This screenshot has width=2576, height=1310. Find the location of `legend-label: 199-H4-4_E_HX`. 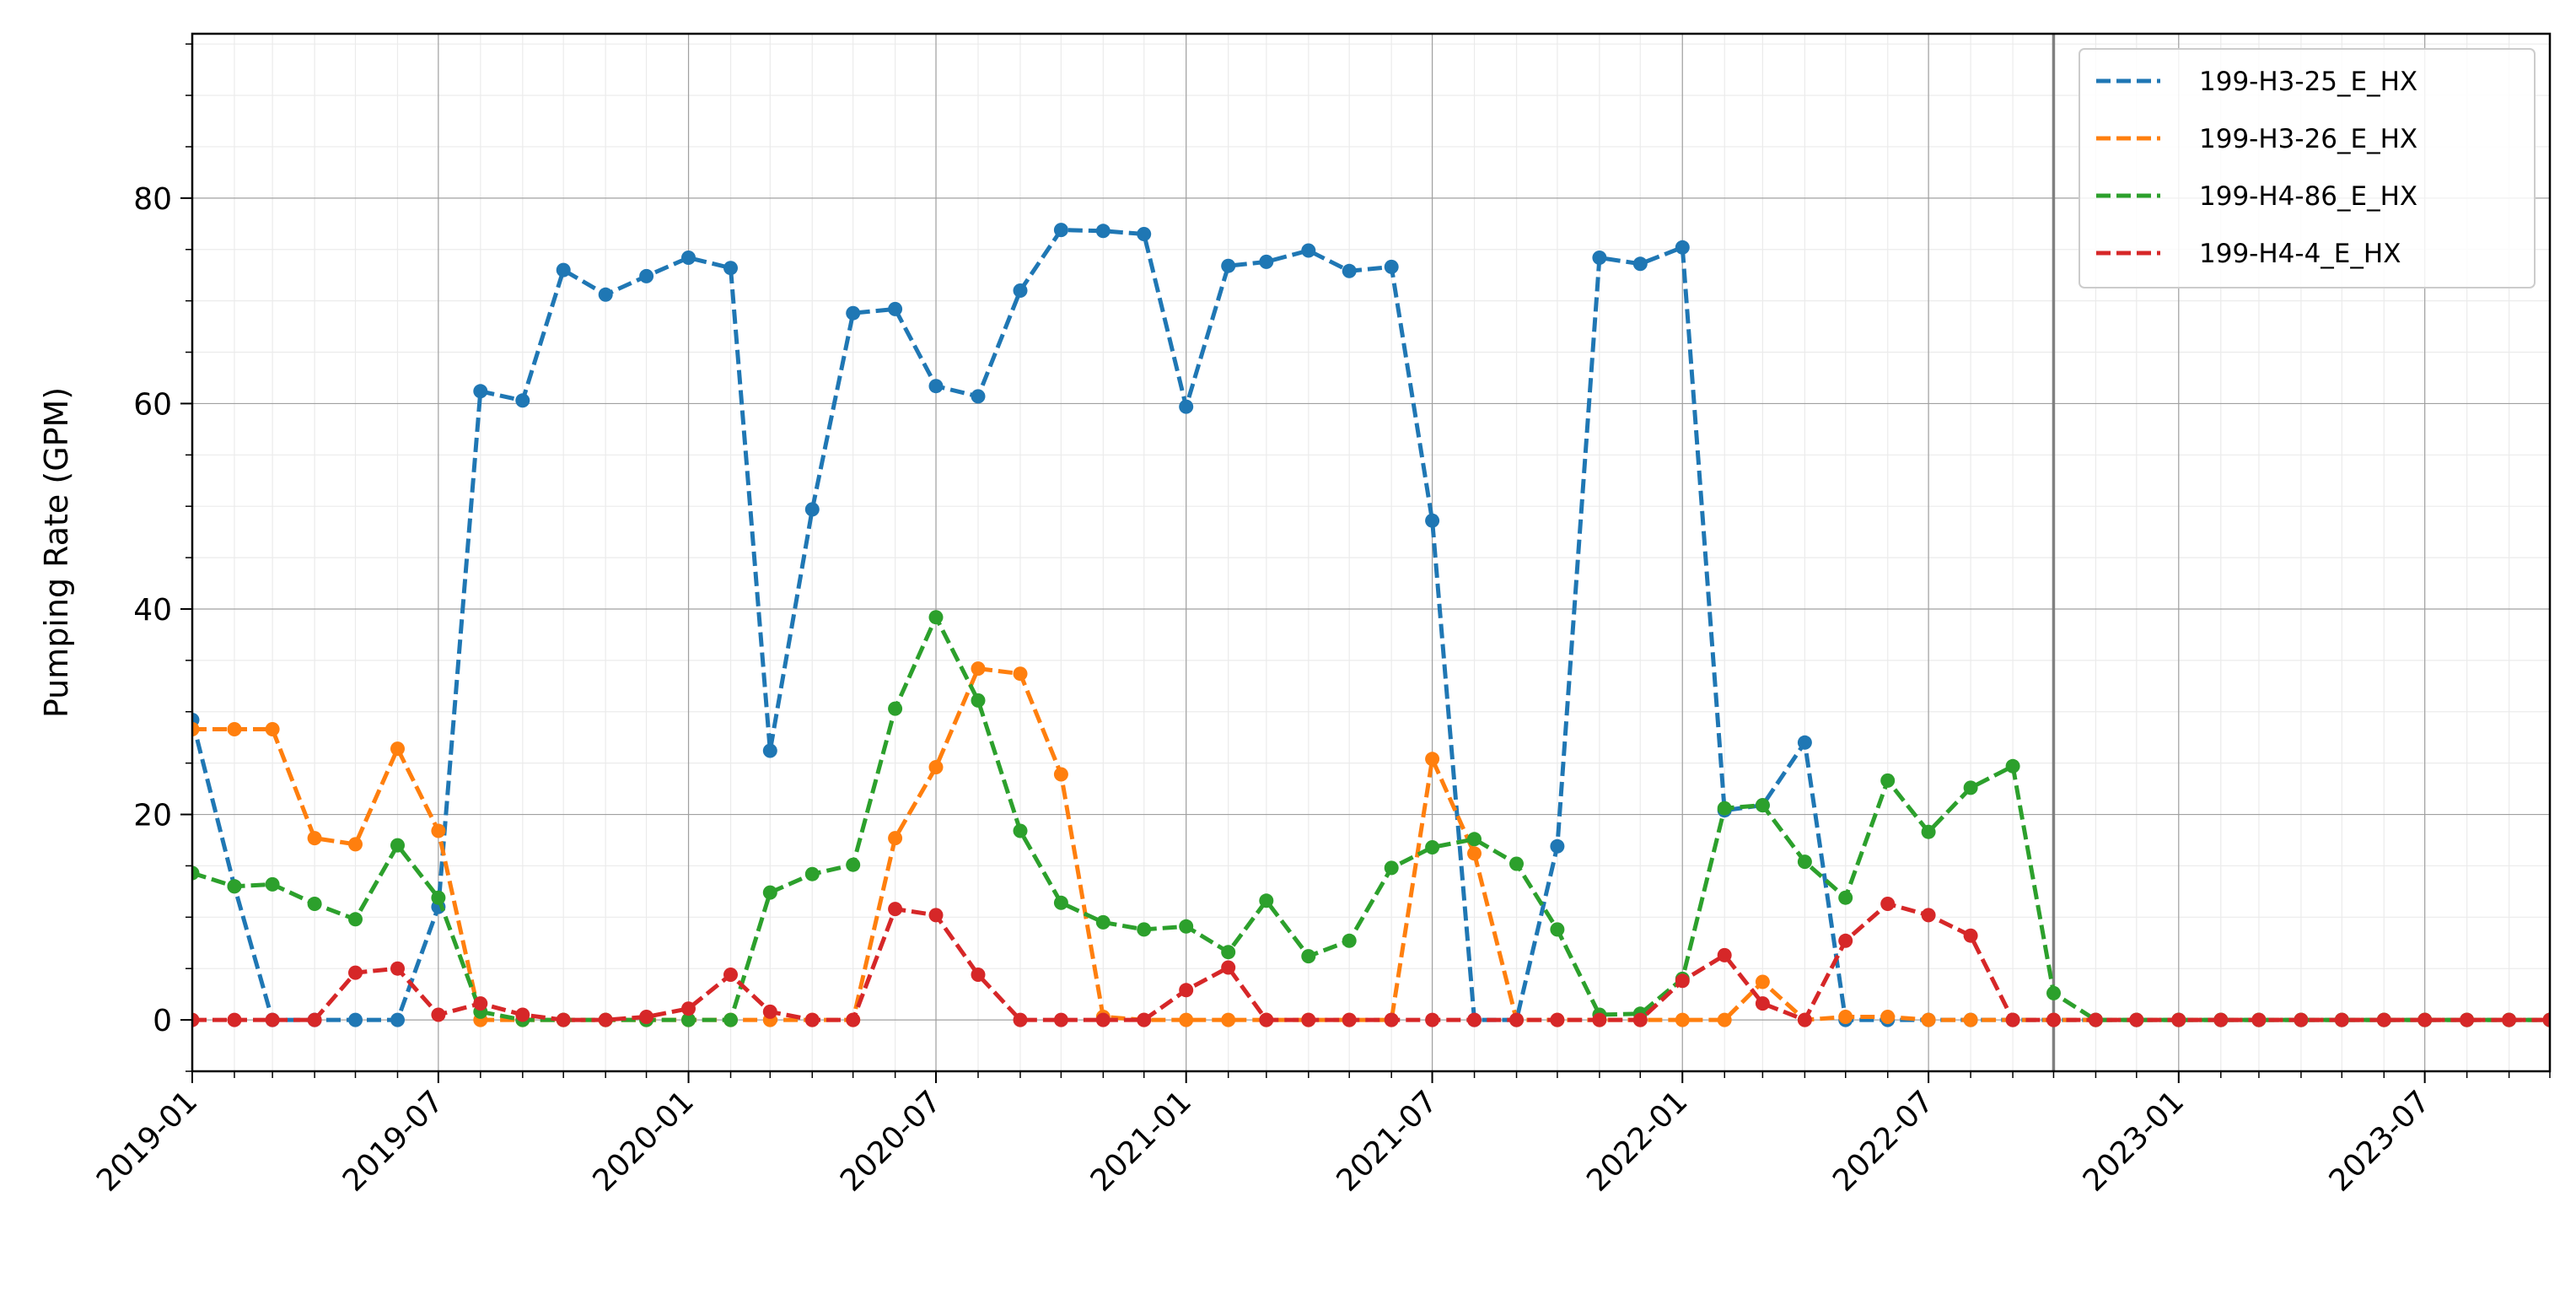

legend-label: 199-H4-4_E_HX is located at coordinates (2300, 254).